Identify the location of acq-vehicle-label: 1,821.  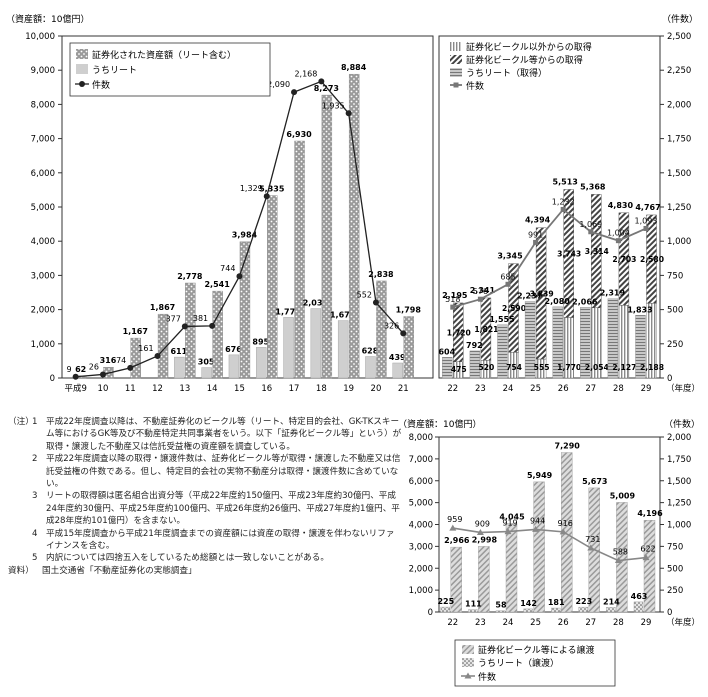
(486, 329).